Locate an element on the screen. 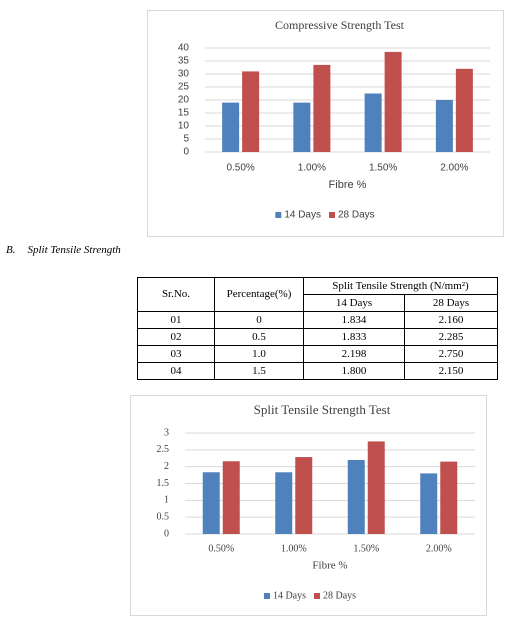  table-row: 04 1.5 1.800 2.150 is located at coordinates (317, 371).